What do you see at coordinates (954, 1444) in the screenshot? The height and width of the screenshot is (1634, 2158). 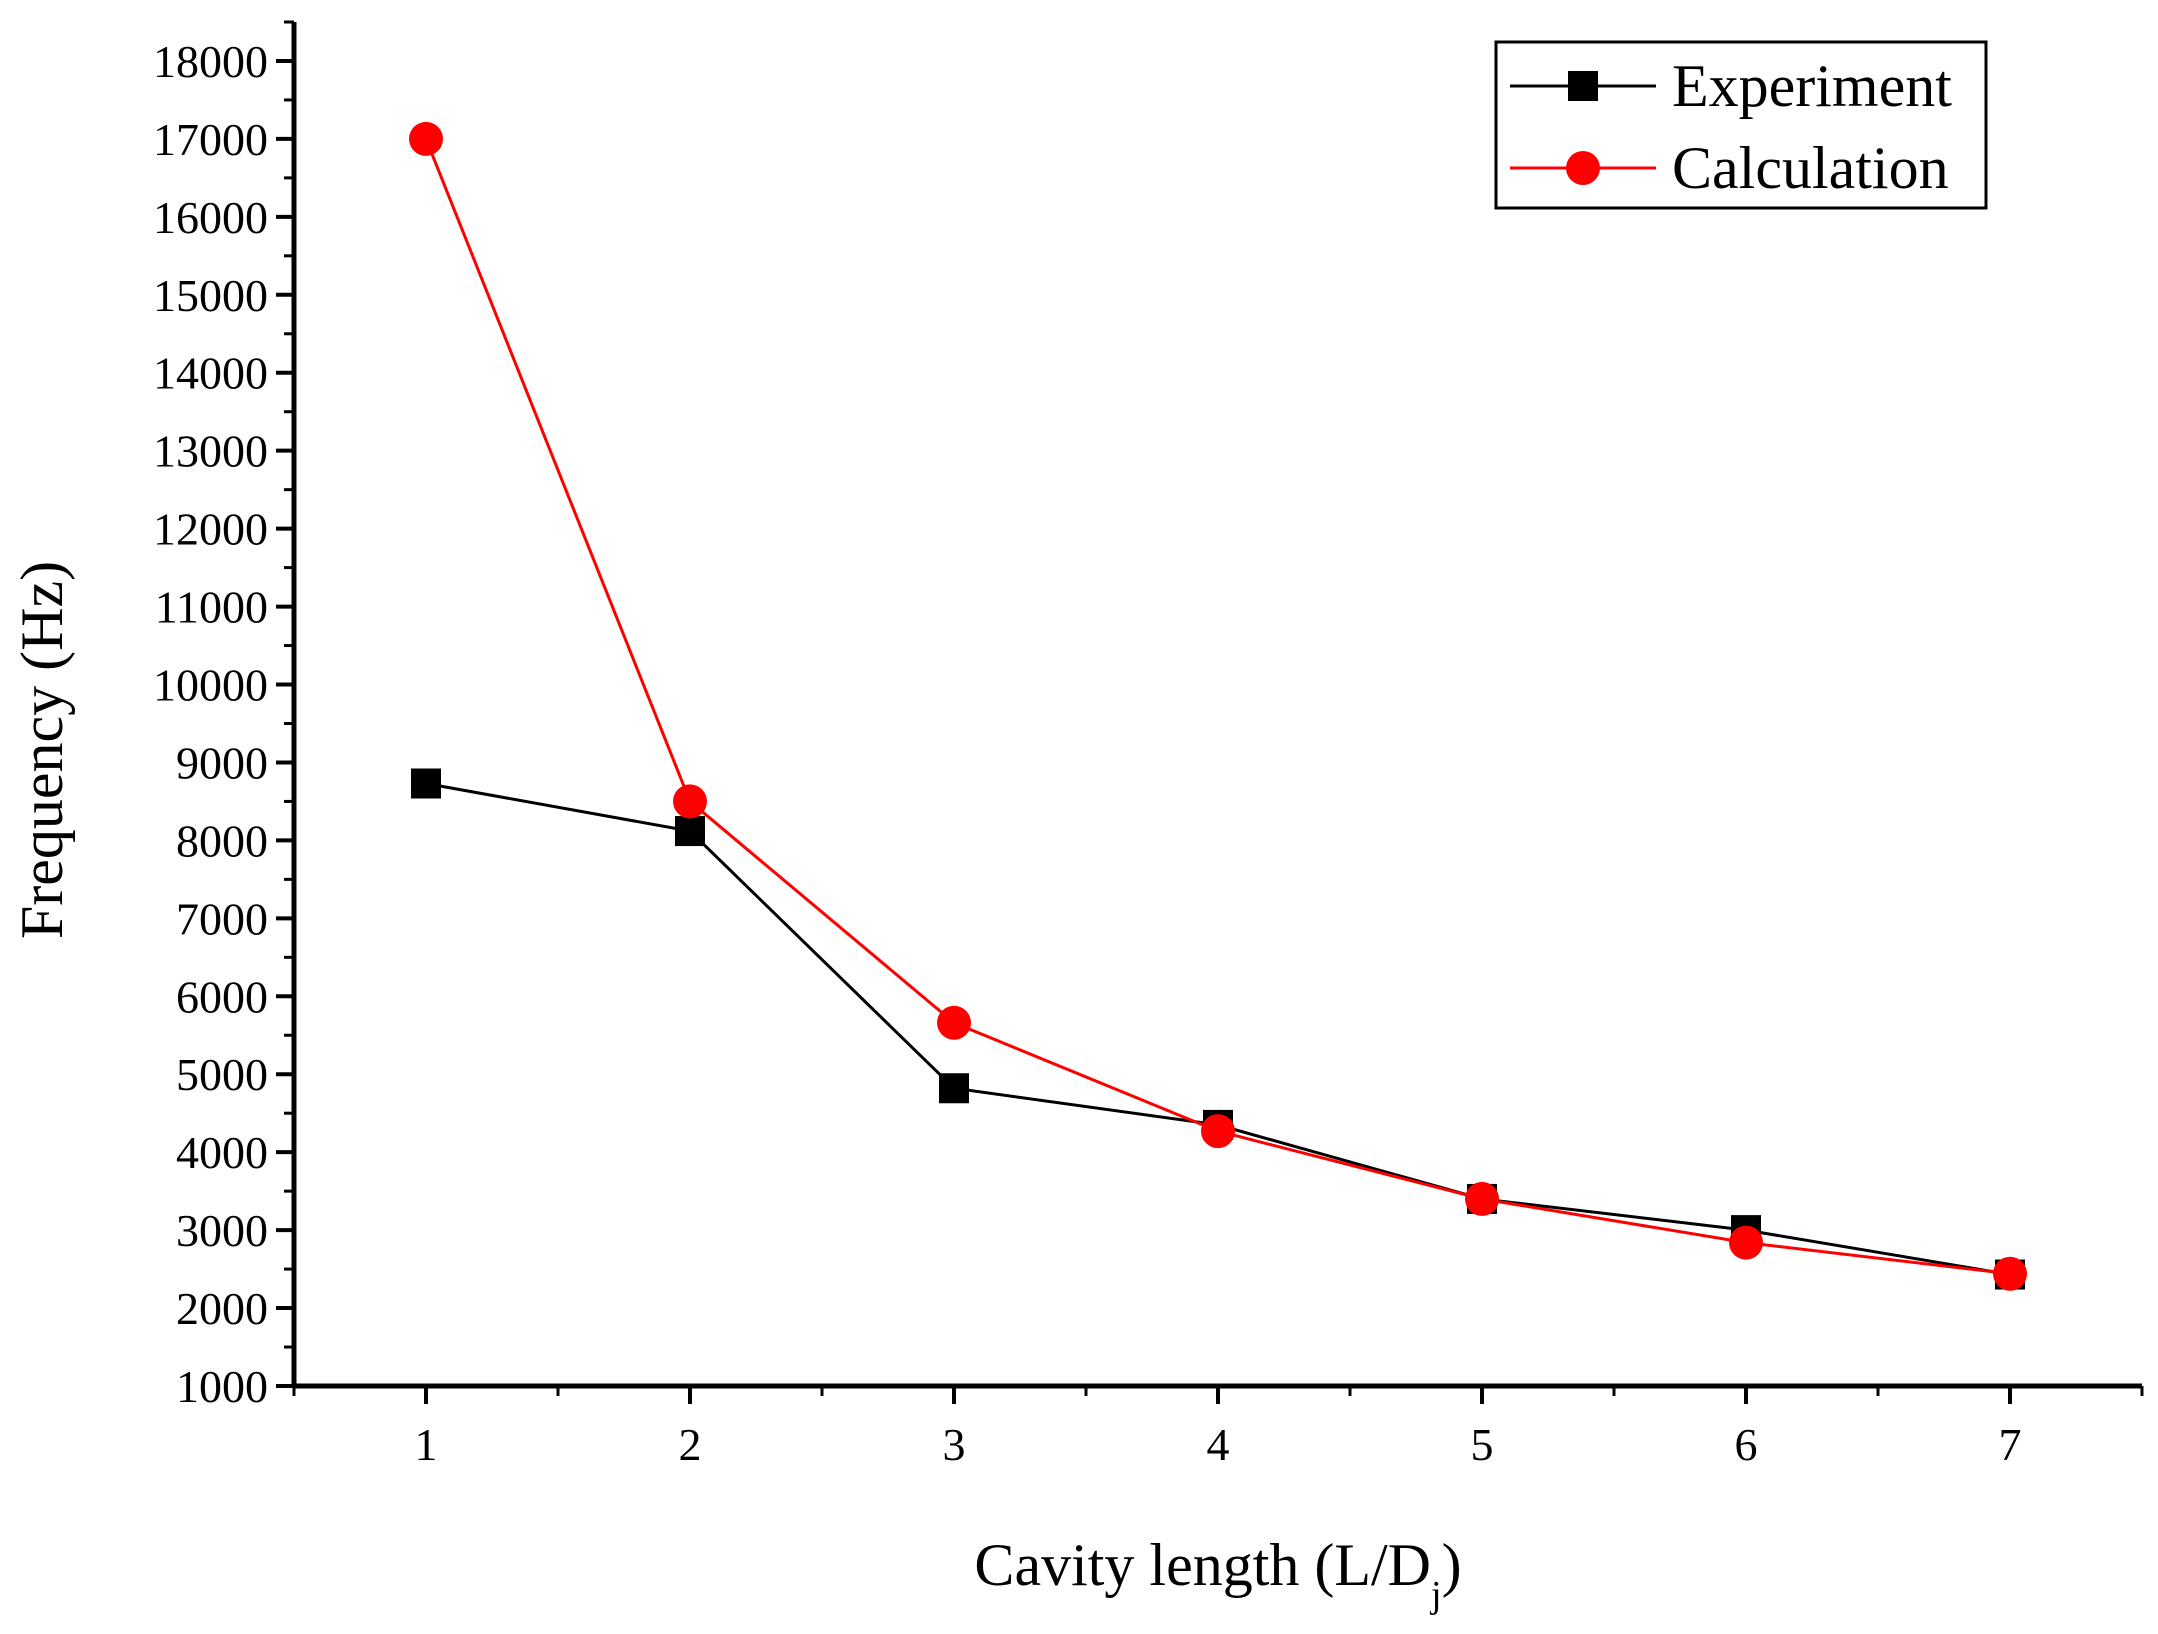 I see `x-tick-label: 3` at bounding box center [954, 1444].